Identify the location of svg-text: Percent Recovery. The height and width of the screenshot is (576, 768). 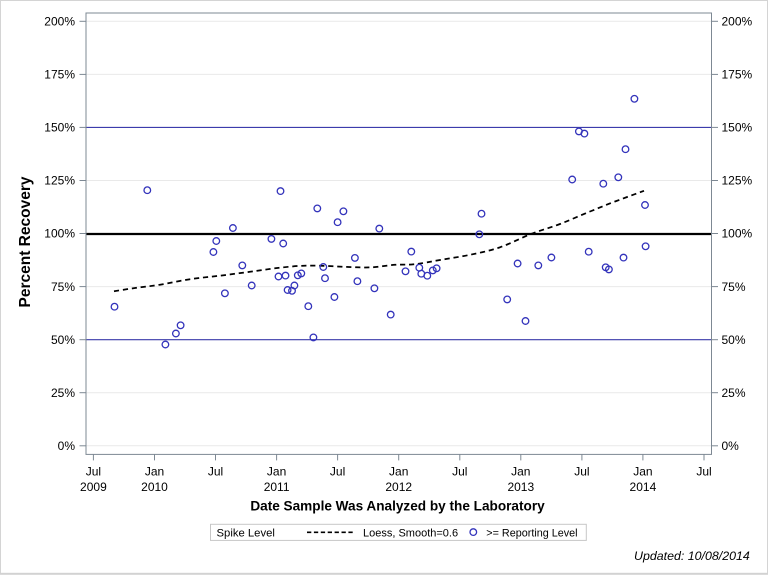
(25, 241).